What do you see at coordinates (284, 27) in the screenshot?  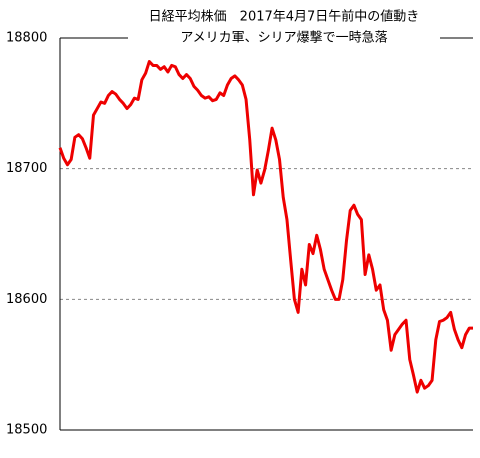 I see `title-background` at bounding box center [284, 27].